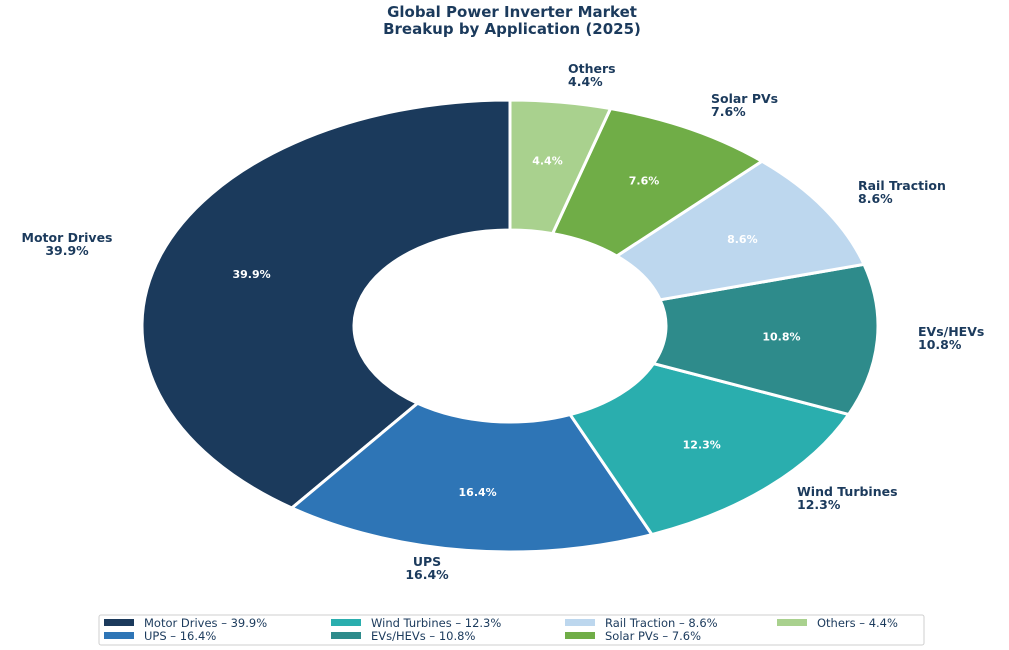 The width and height of the screenshot is (1009, 650). I want to click on legend-label-rail-traction: Rail Traction – 8.6%, so click(661, 623).